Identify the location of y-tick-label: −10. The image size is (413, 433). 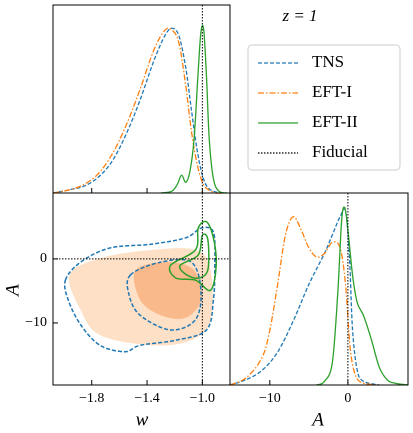
(36, 322).